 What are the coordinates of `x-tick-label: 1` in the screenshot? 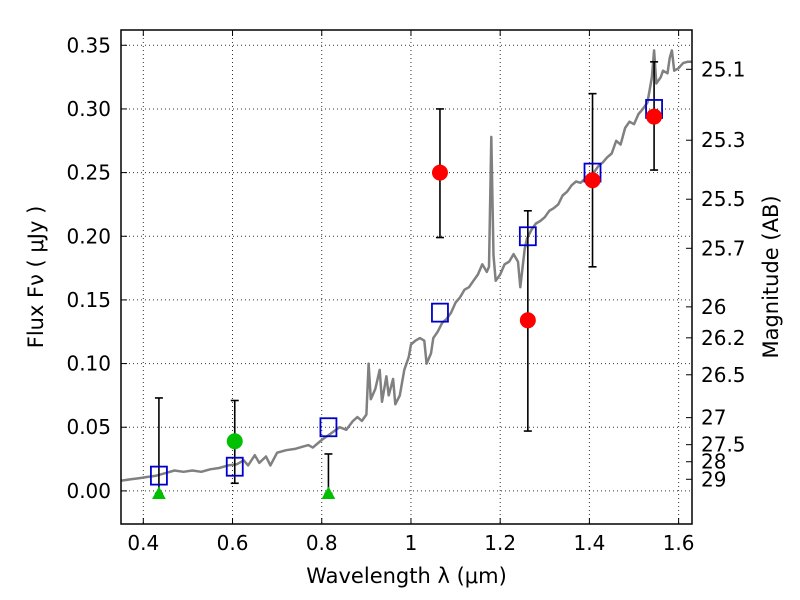 It's located at (411, 543).